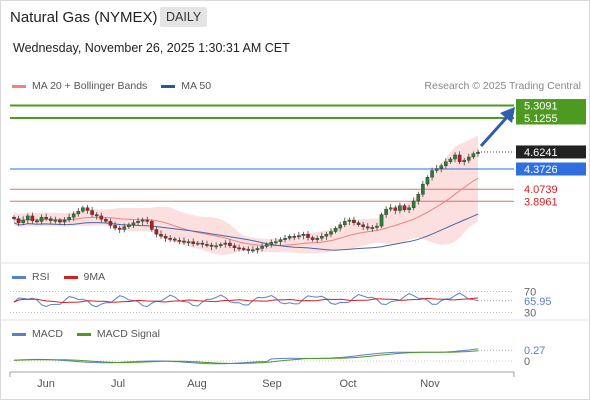  What do you see at coordinates (93, 334) in the screenshot?
I see `macd-legend: MACD MACD Signal` at bounding box center [93, 334].